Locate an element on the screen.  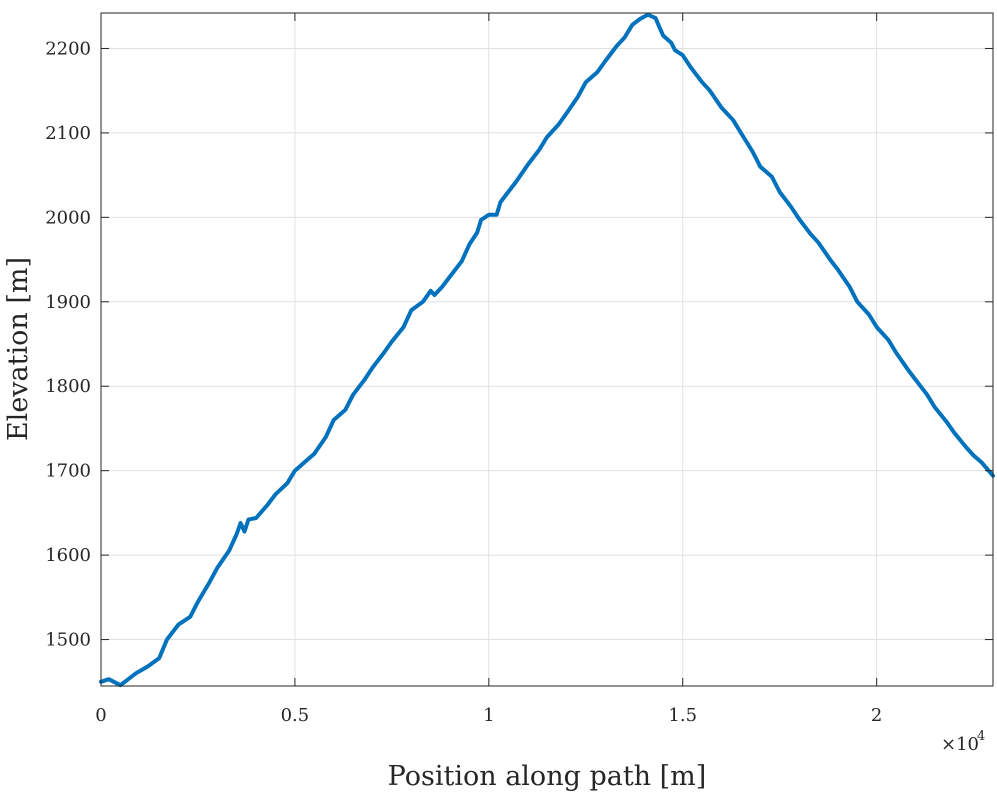
y-tick-label: 2000 is located at coordinates (68, 217).